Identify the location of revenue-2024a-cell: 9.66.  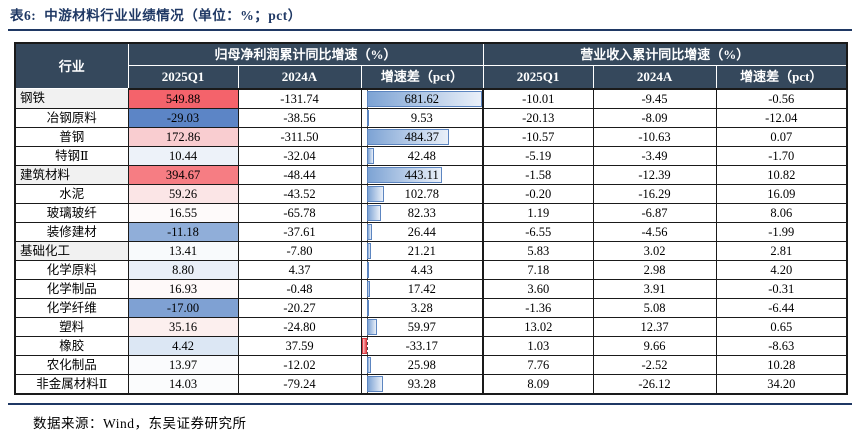
(654, 345).